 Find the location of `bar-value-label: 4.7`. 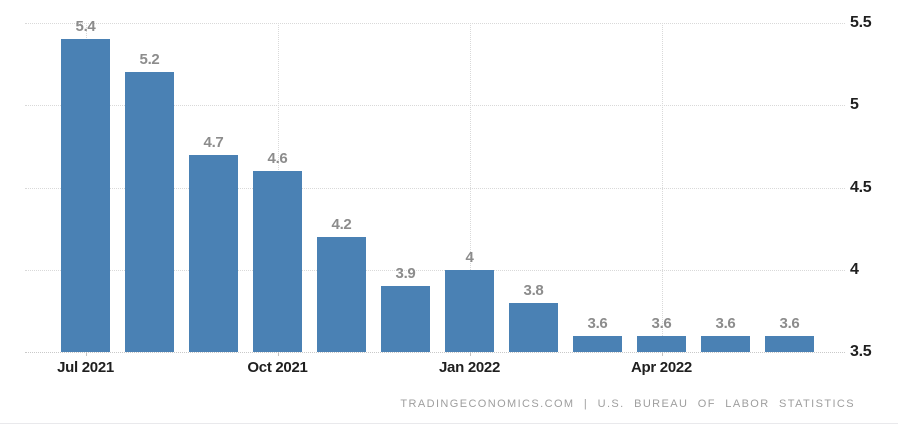

bar-value-label: 4.7 is located at coordinates (213, 142).